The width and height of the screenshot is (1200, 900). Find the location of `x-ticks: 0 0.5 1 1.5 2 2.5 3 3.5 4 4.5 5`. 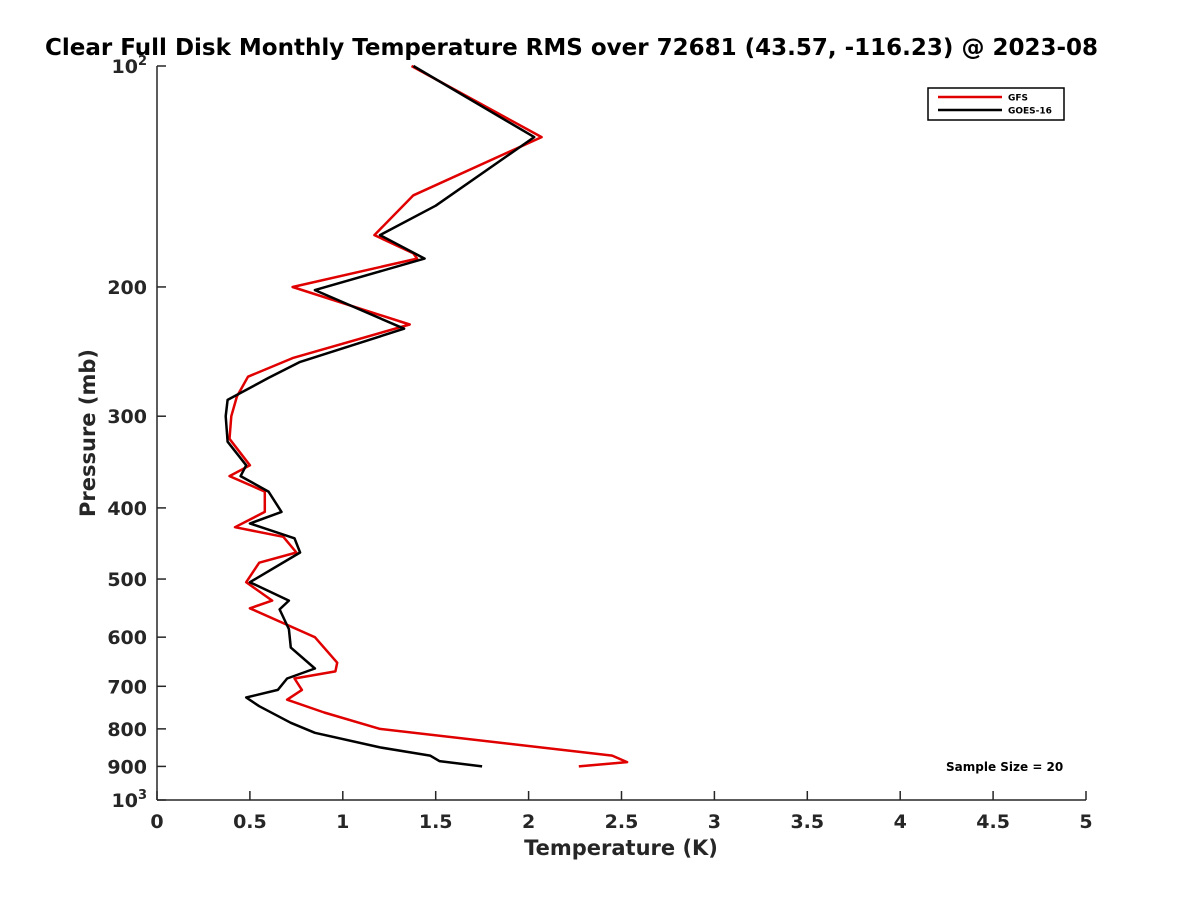

x-ticks: 0 0.5 1 1.5 2 2.5 3 3.5 4 4.5 5 is located at coordinates (621, 812).